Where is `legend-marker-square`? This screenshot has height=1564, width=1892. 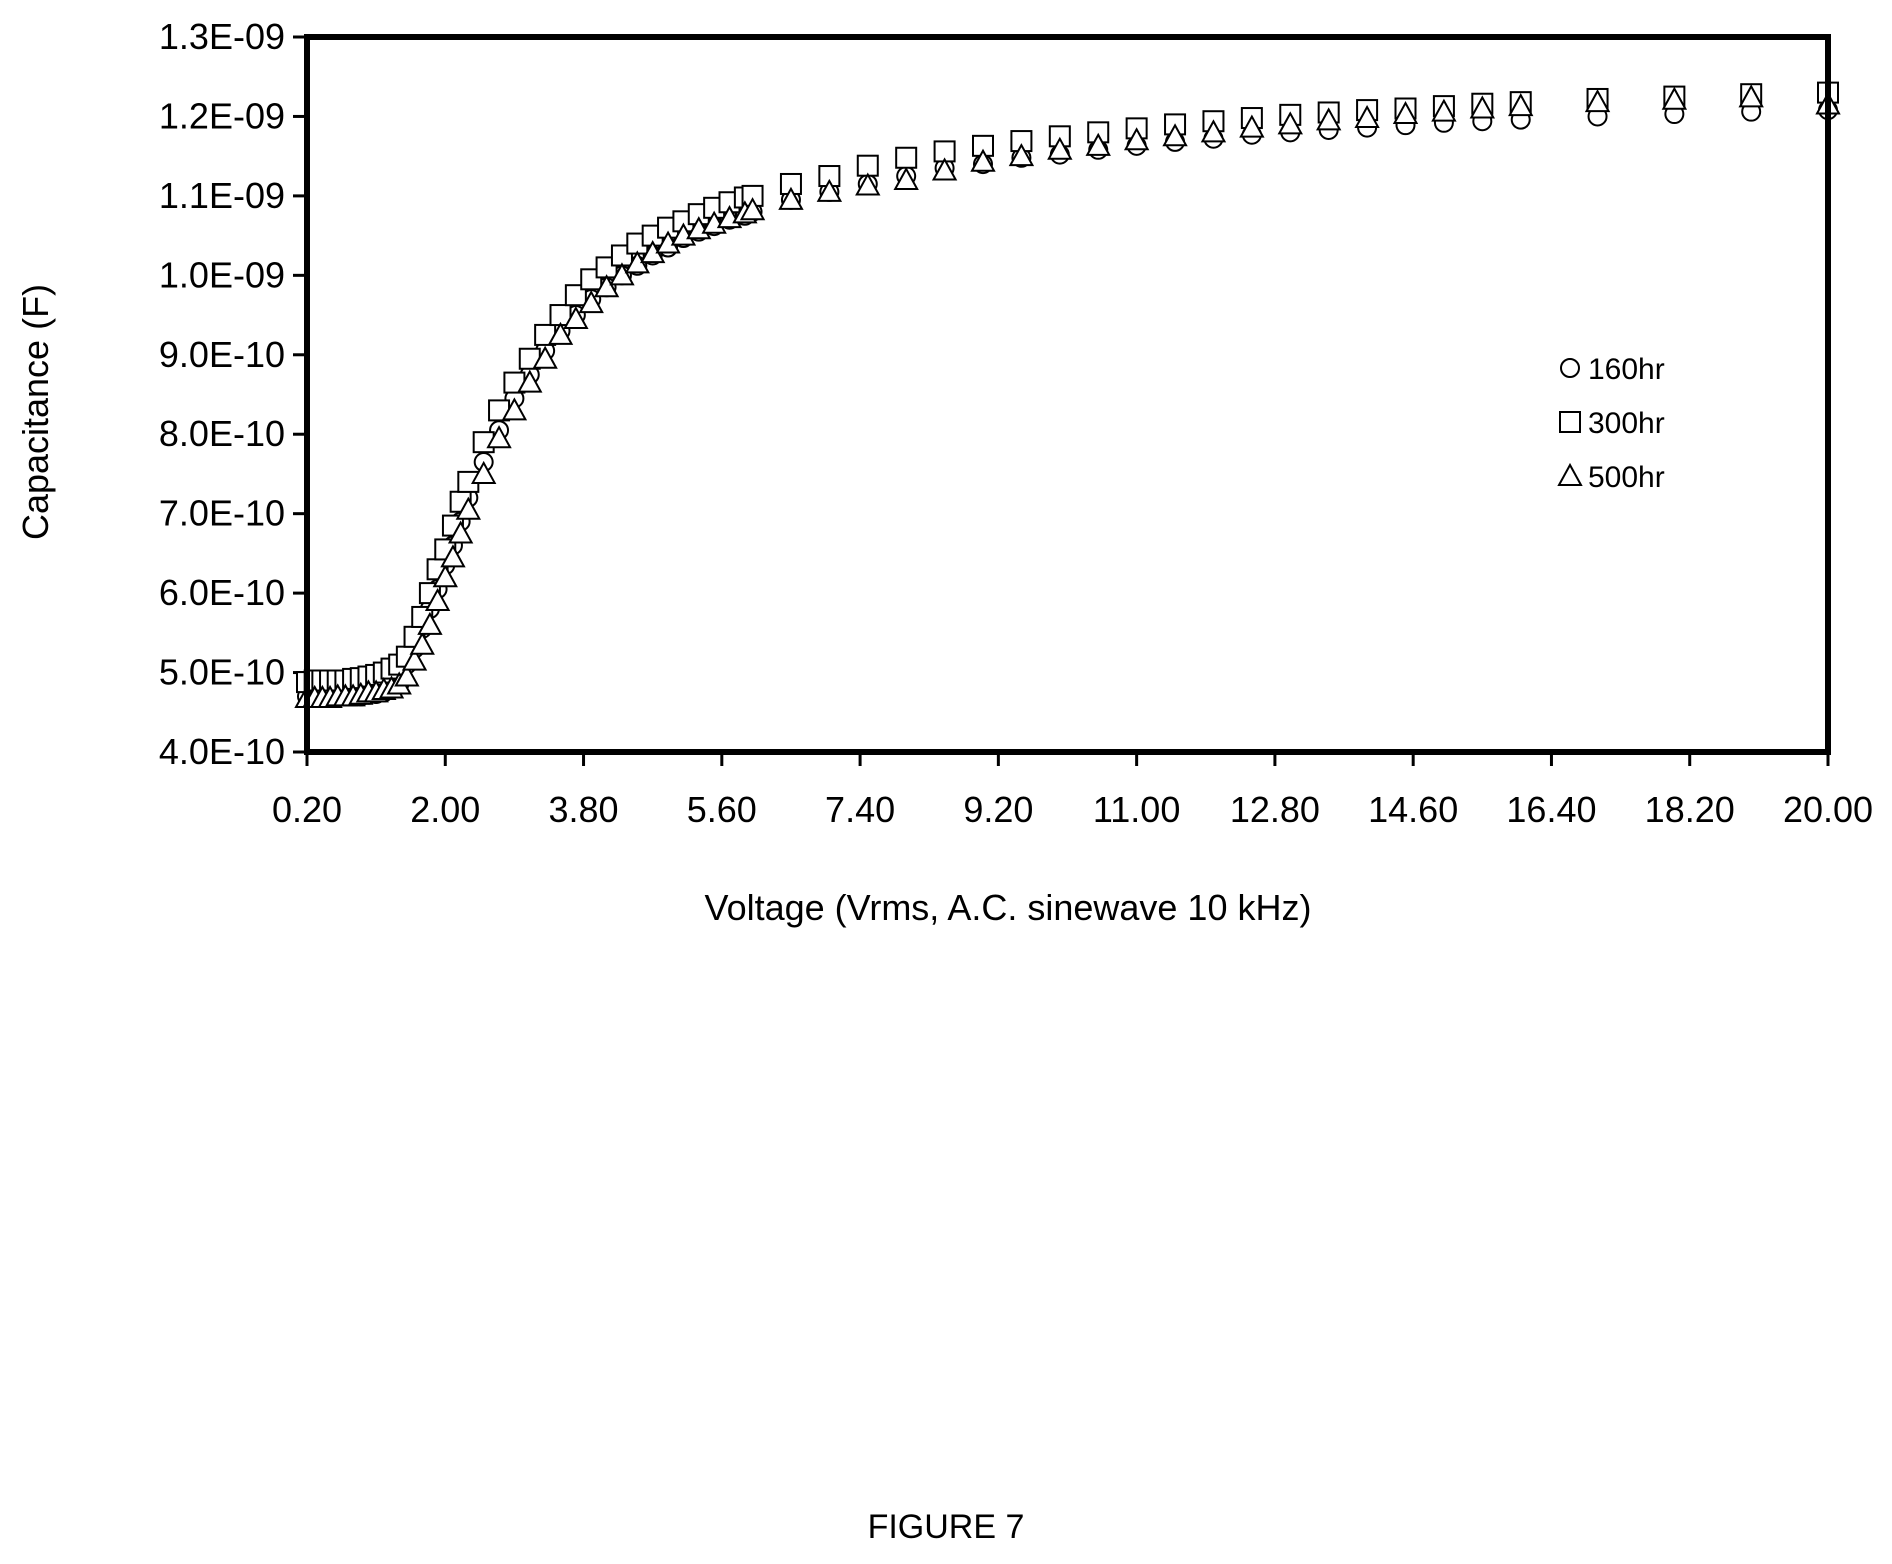
legend-marker-square is located at coordinates (1570, 422).